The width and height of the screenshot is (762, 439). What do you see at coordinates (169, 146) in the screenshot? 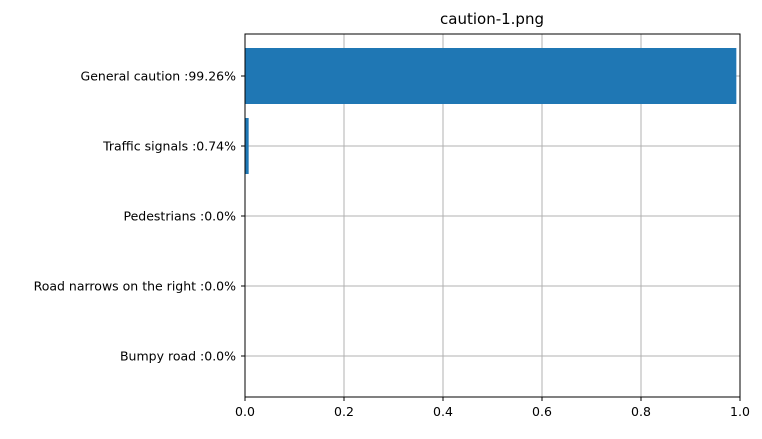
I see `y-tick-label: Traffic signals :0.74%` at bounding box center [169, 146].